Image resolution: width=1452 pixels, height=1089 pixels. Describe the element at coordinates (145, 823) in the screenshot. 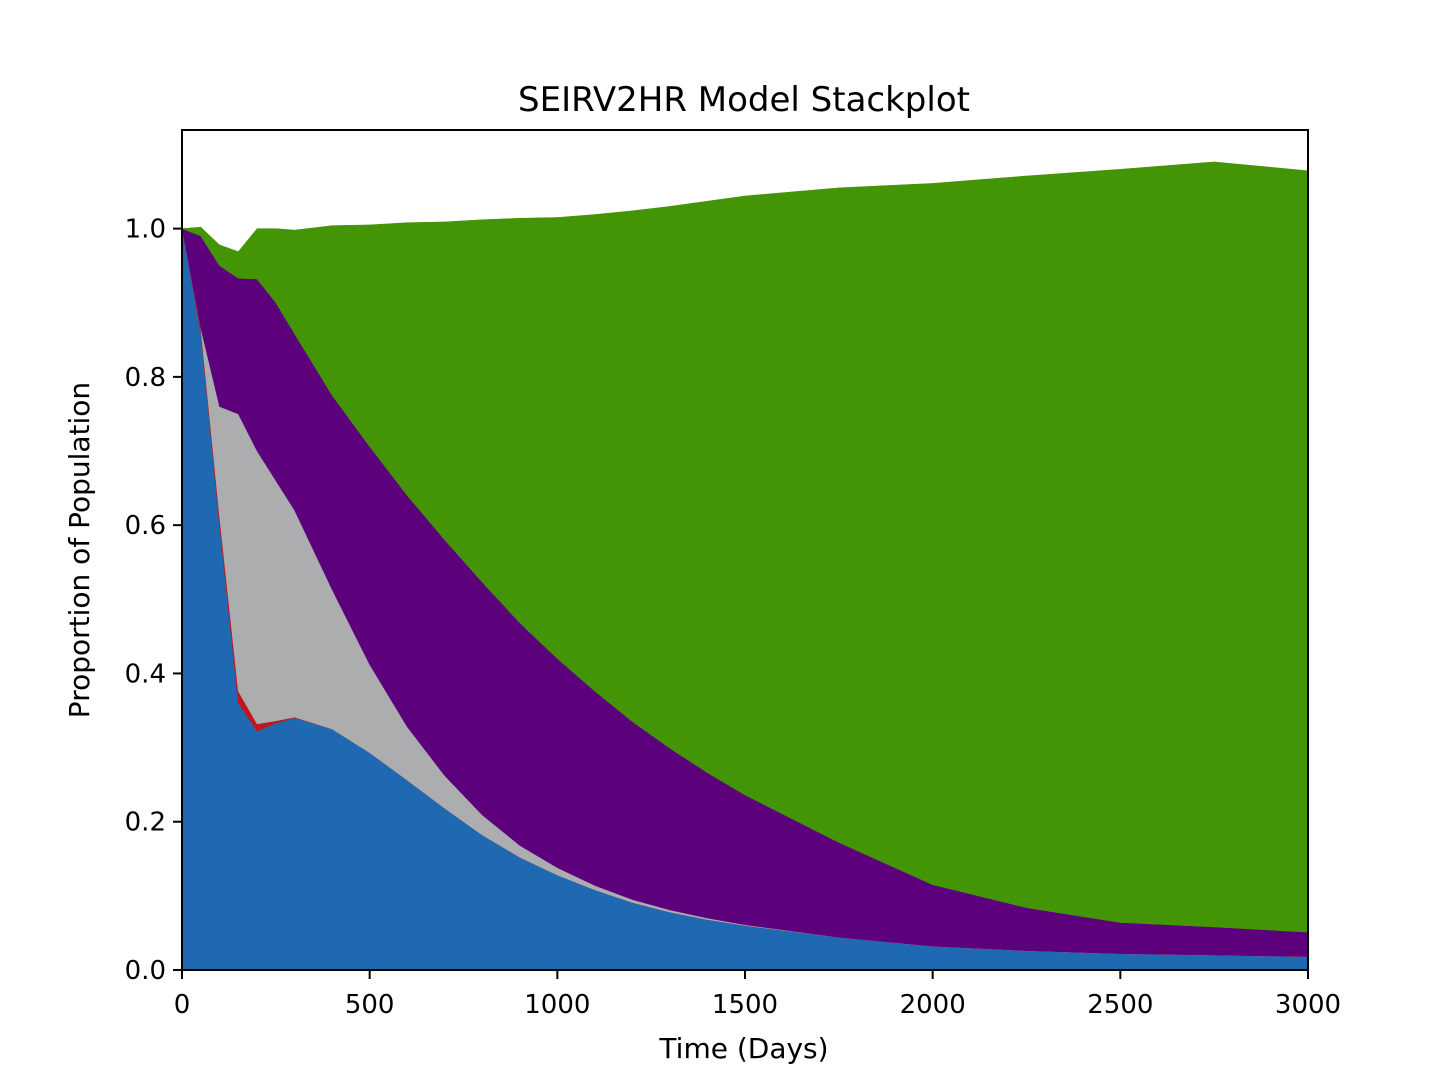

I see `y-tick-label: 0.2` at that location.